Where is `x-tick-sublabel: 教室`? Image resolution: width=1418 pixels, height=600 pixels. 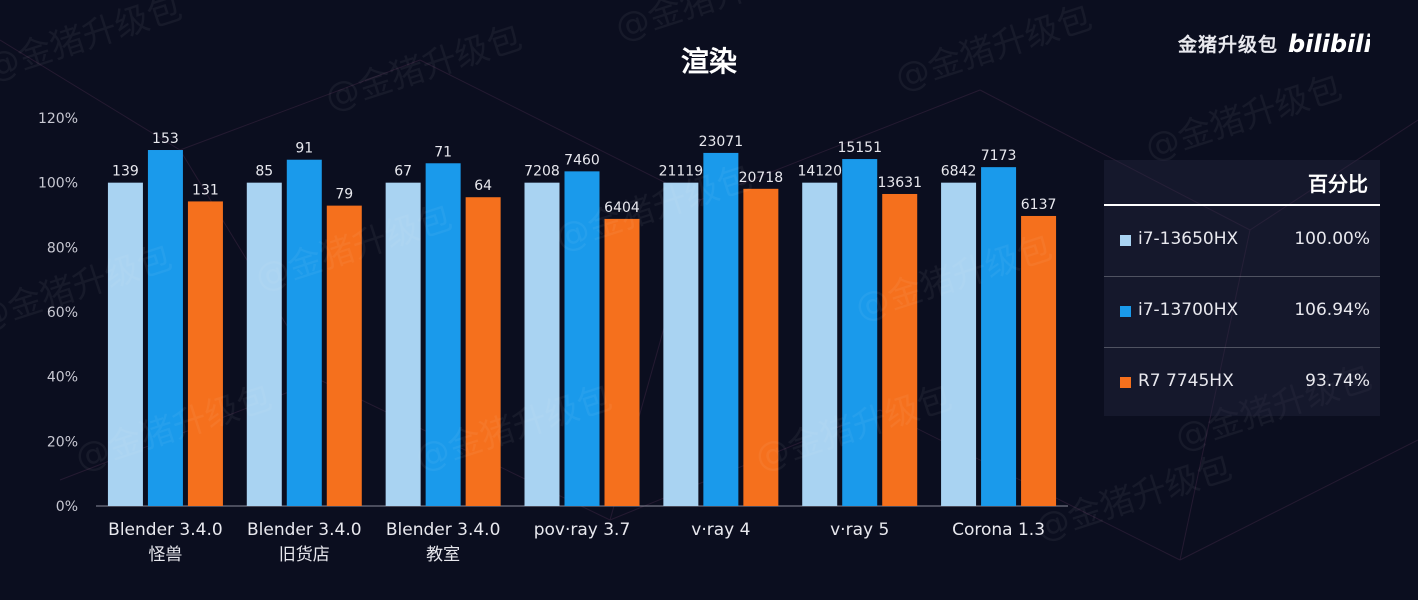
x-tick-sublabel: 教室 is located at coordinates (443, 555).